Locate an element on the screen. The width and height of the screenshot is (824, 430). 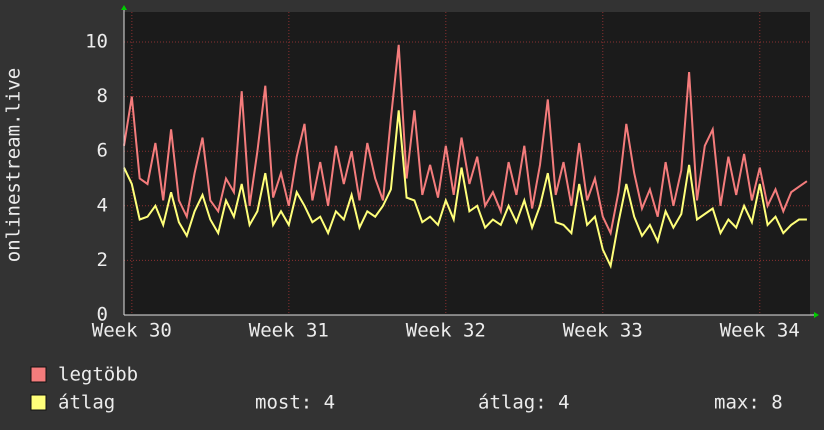
y-tick-label: 0 is located at coordinates (102, 315).